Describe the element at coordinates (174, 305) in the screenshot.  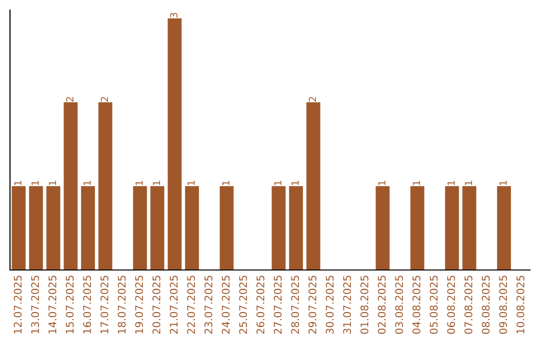
I see `x-tick-label: 21.07.2025` at that location.